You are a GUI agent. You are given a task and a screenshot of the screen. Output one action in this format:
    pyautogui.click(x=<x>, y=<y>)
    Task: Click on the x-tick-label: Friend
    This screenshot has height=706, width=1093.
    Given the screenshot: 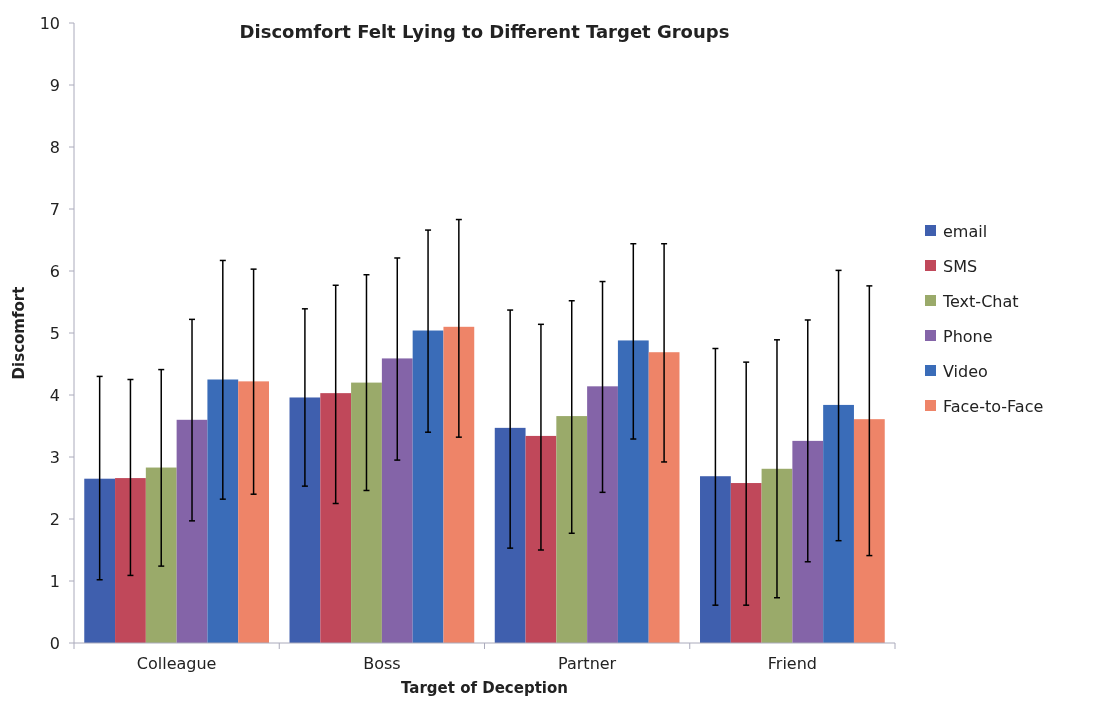 What is the action you would take?
    pyautogui.click(x=792, y=663)
    